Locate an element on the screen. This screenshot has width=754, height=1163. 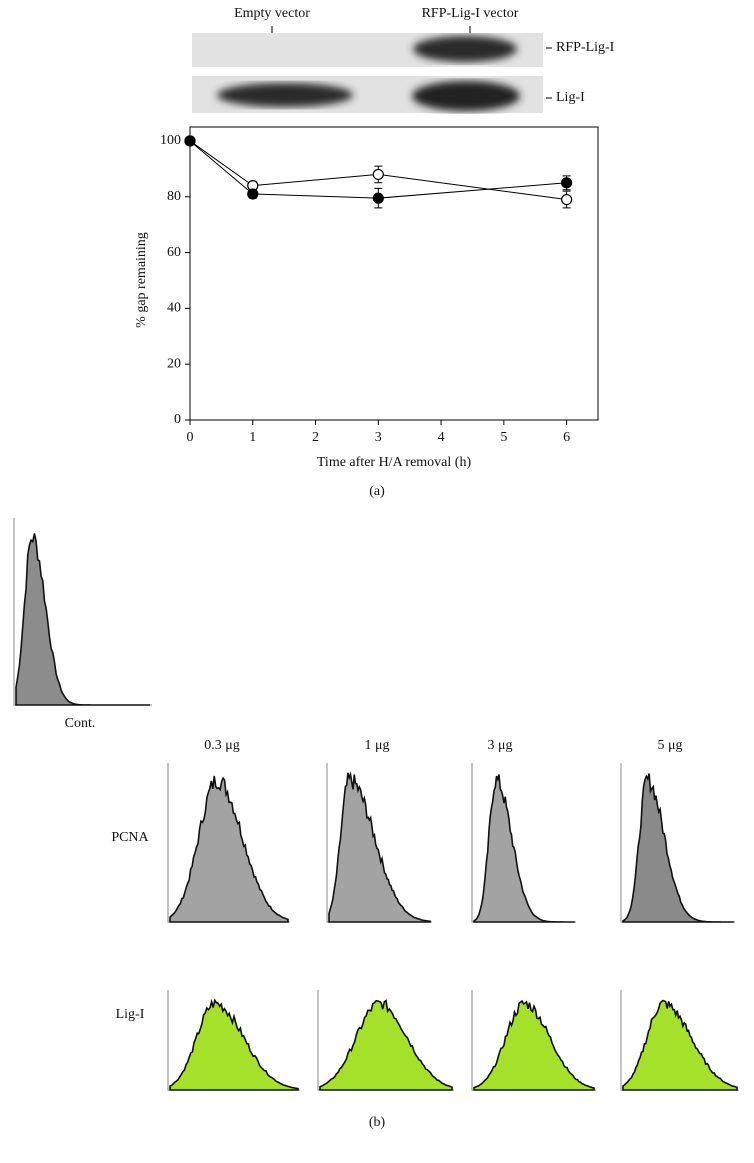
dose-label: 1 μg is located at coordinates (376, 745).